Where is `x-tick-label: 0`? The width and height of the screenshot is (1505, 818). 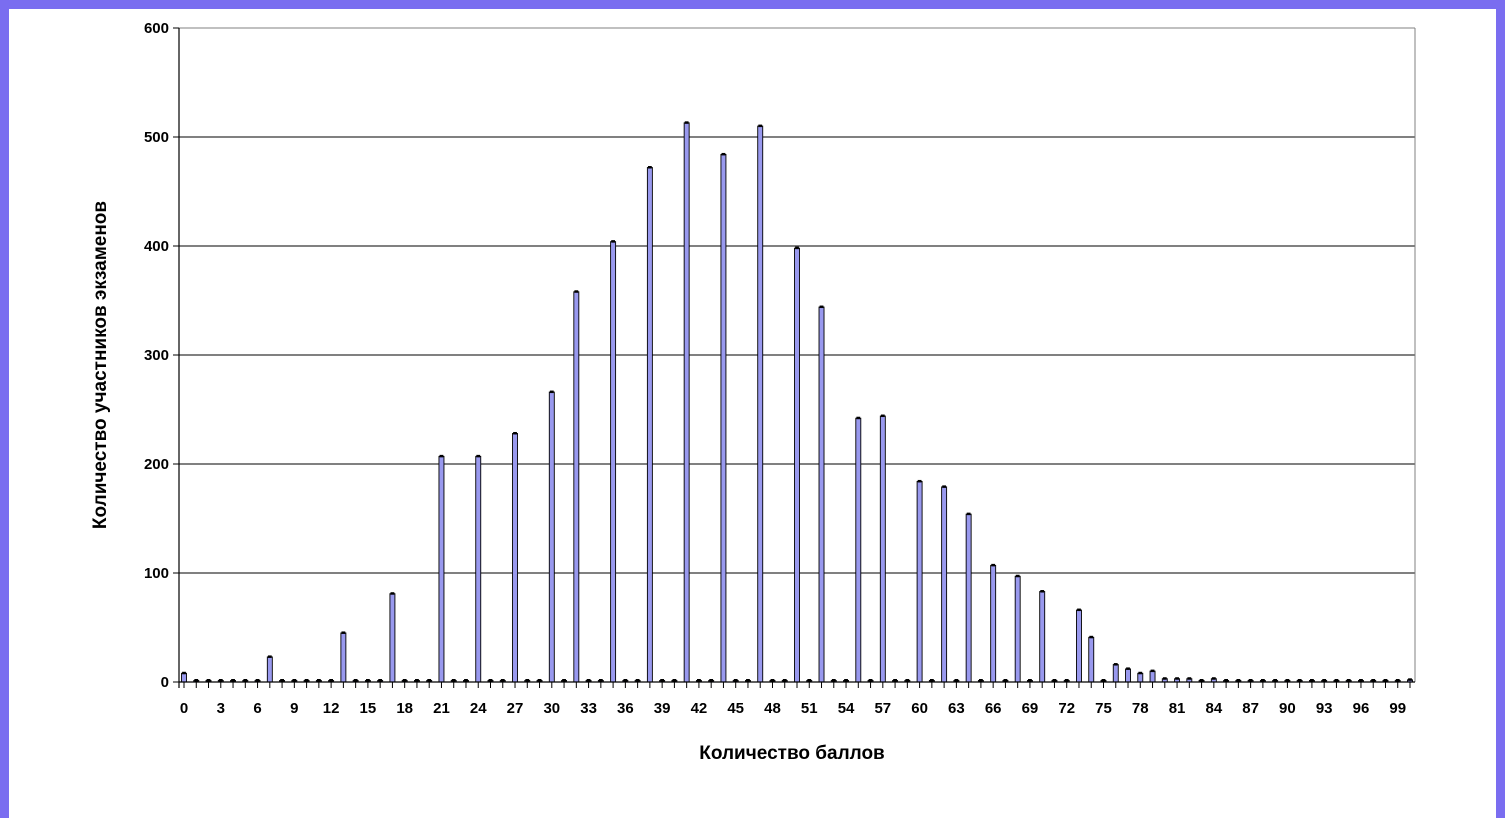 x-tick-label: 0 is located at coordinates (184, 708).